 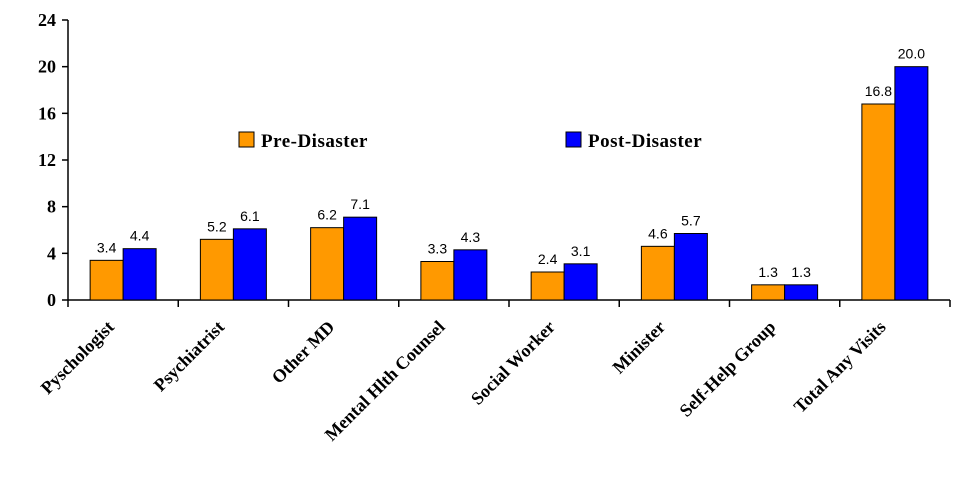 What do you see at coordinates (638, 347) in the screenshot?
I see `category-label: Minister` at bounding box center [638, 347].